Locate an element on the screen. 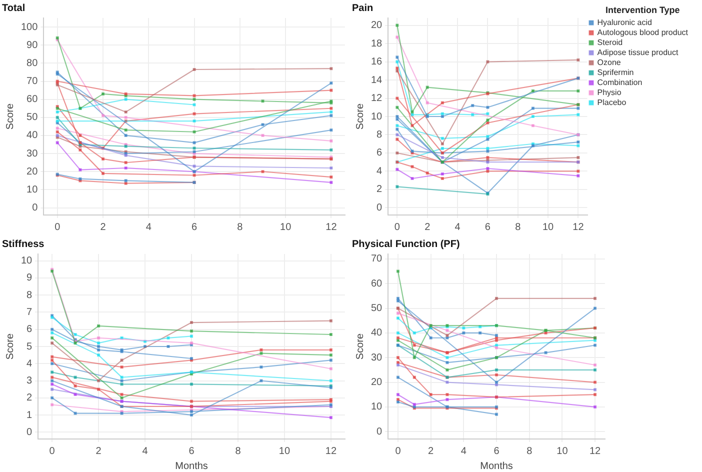 The width and height of the screenshot is (702, 472). y-tick-label: 7 is located at coordinates (29, 312).